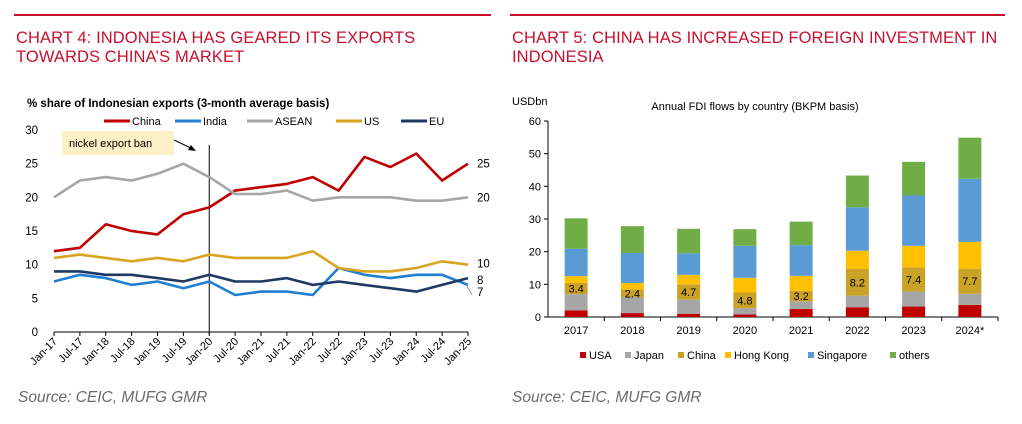  I want to click on end-label-us: 10, so click(483, 265).